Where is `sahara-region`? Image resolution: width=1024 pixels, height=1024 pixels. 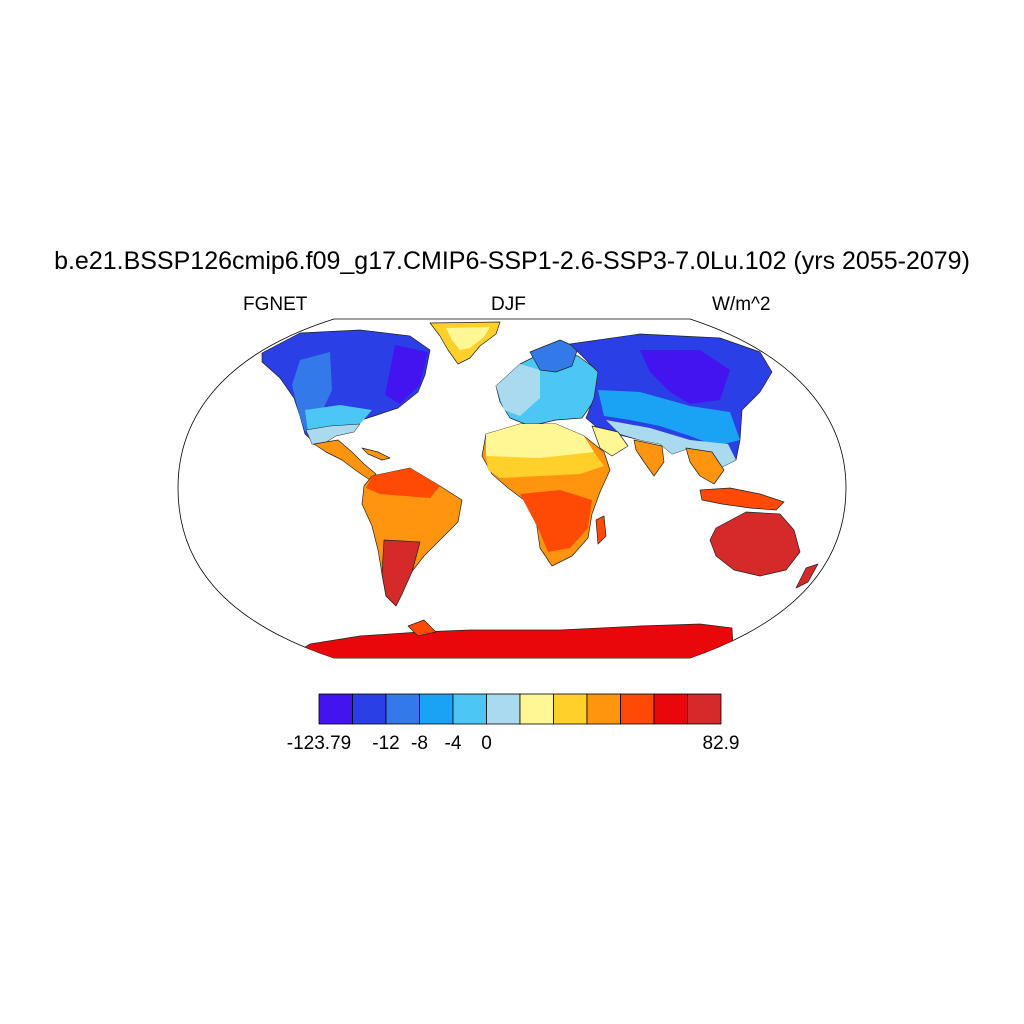 sahara-region is located at coordinates (540, 442).